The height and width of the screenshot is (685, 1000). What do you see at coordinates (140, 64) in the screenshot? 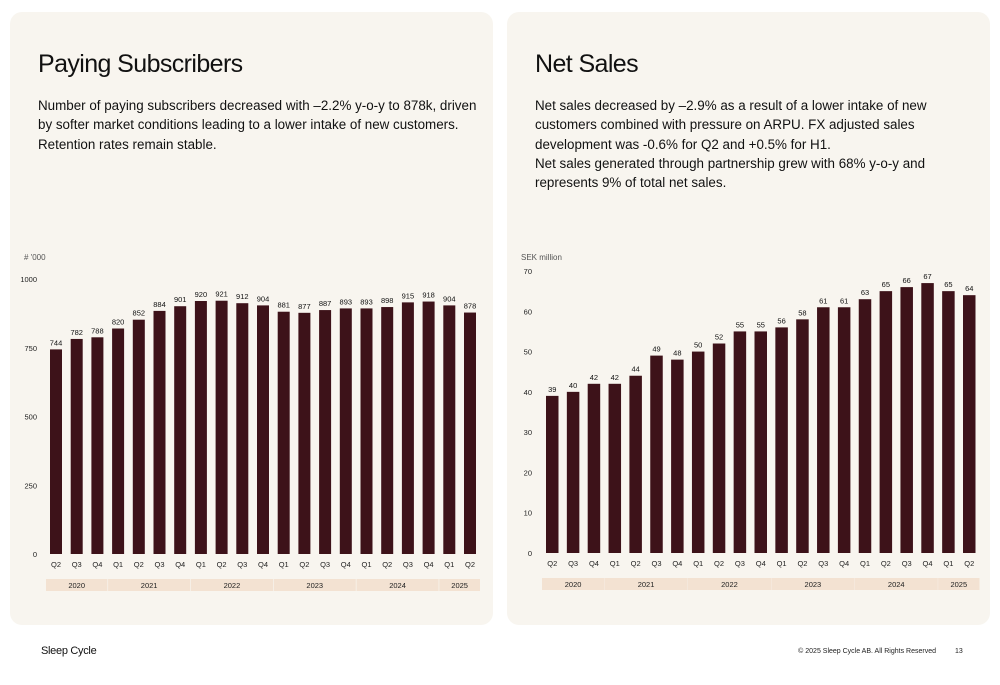
I see `panel-title: Paying Subscribers` at bounding box center [140, 64].